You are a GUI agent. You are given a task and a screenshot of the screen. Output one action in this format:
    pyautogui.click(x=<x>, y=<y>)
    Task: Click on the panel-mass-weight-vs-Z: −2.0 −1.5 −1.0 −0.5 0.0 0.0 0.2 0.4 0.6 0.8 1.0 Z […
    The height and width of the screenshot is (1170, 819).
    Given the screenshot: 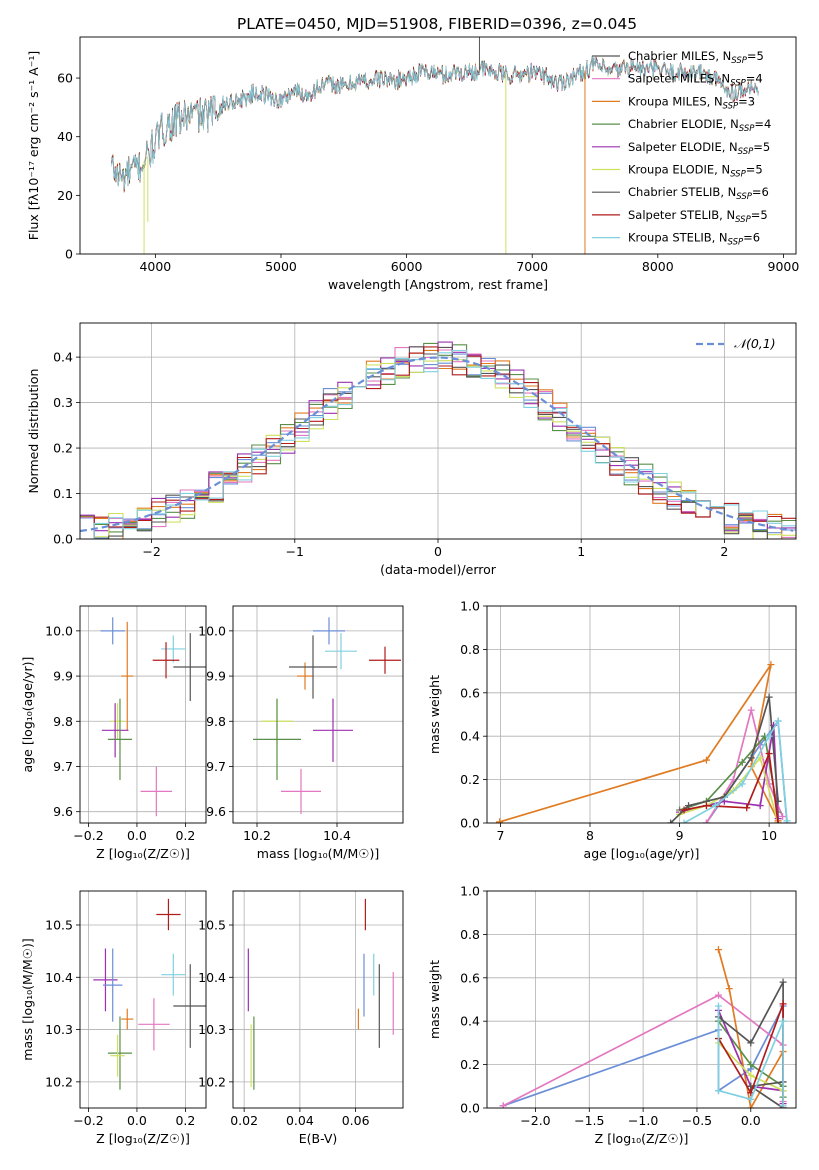 What is the action you would take?
    pyautogui.click(x=612, y=1015)
    